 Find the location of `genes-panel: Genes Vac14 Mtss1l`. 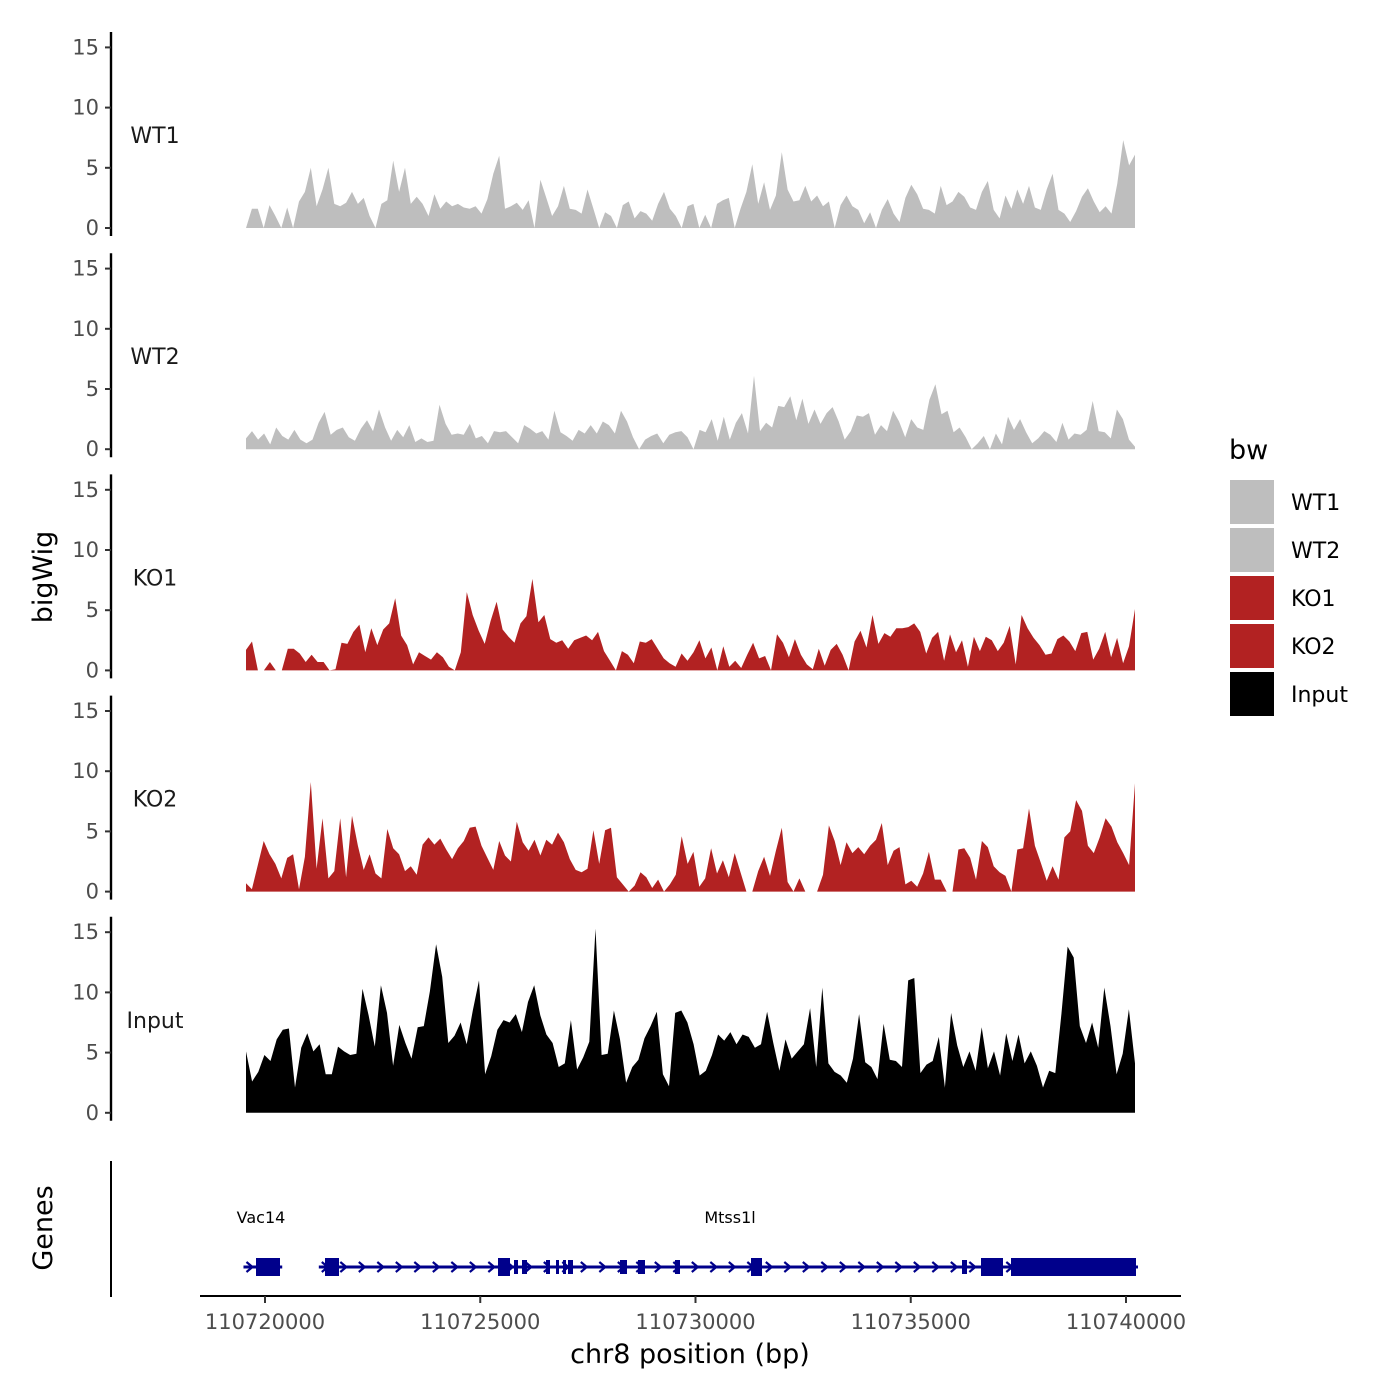

genes-panel: Genes Vac14 Mtss1l is located at coordinates (583, 1229).